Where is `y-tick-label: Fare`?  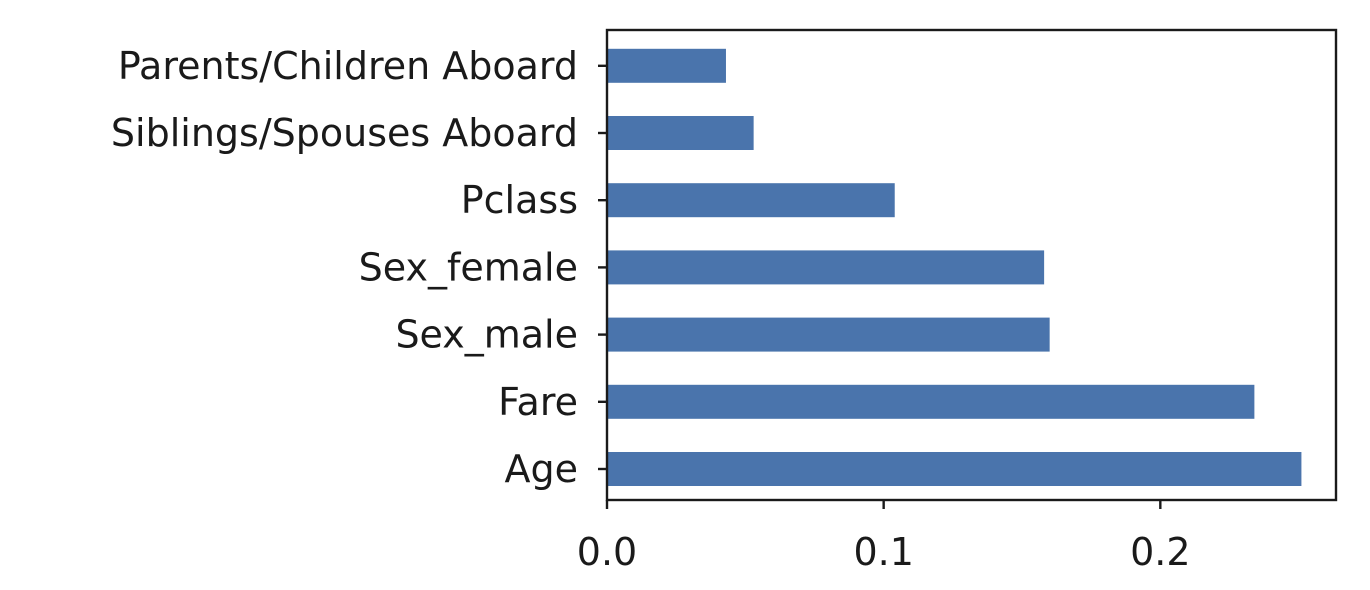 y-tick-label: Fare is located at coordinates (538, 402).